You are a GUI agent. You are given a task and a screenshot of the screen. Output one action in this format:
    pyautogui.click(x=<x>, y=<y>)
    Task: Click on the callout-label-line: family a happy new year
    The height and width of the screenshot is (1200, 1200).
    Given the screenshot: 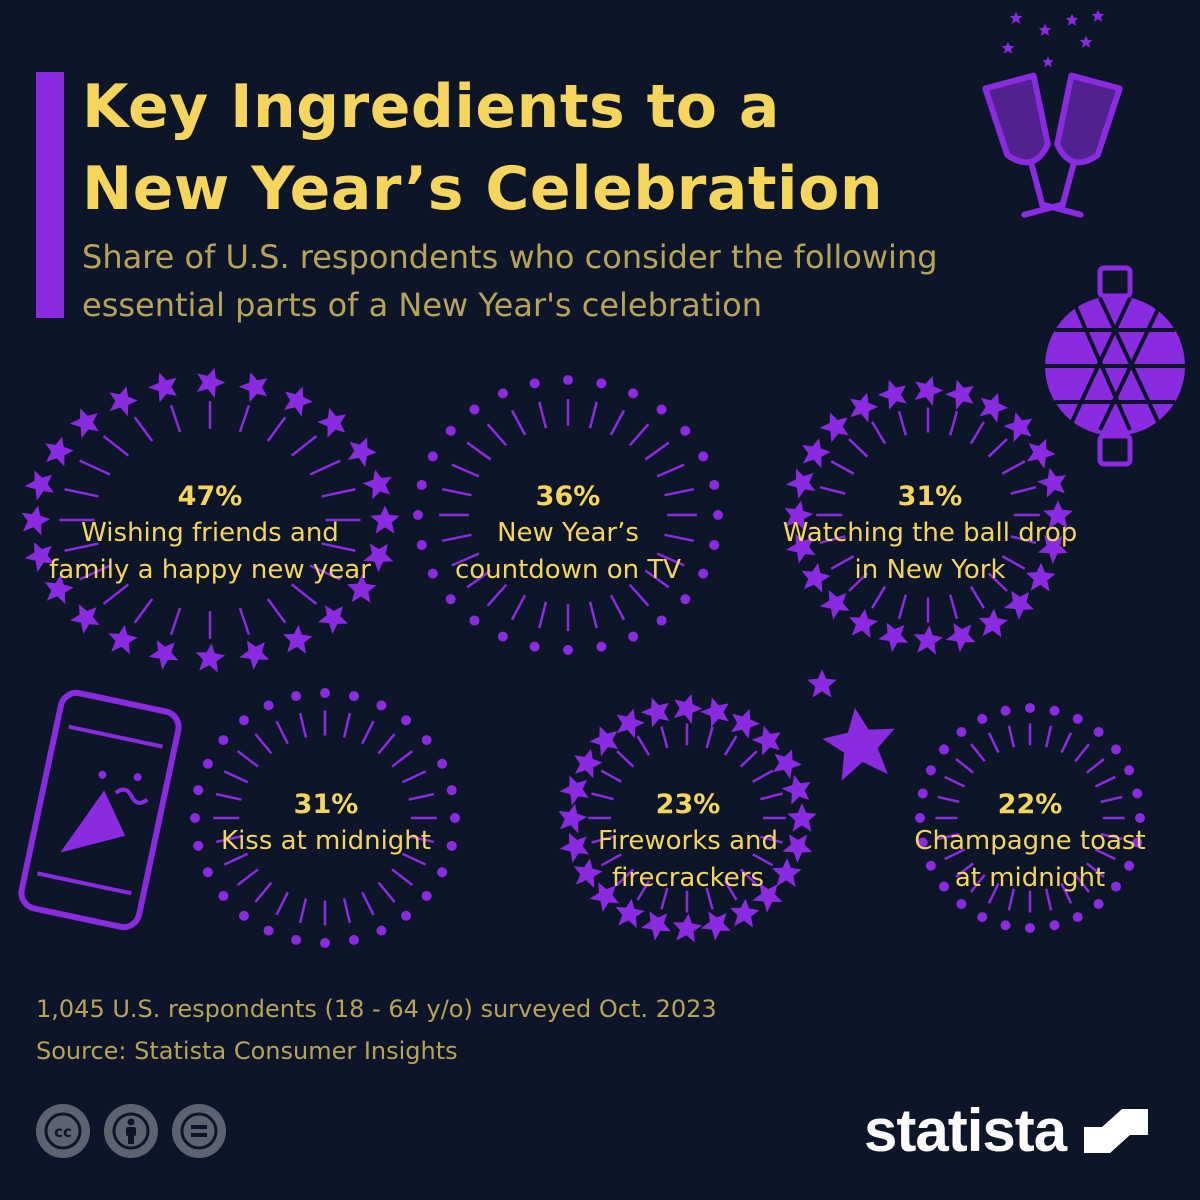 What is the action you would take?
    pyautogui.click(x=210, y=570)
    